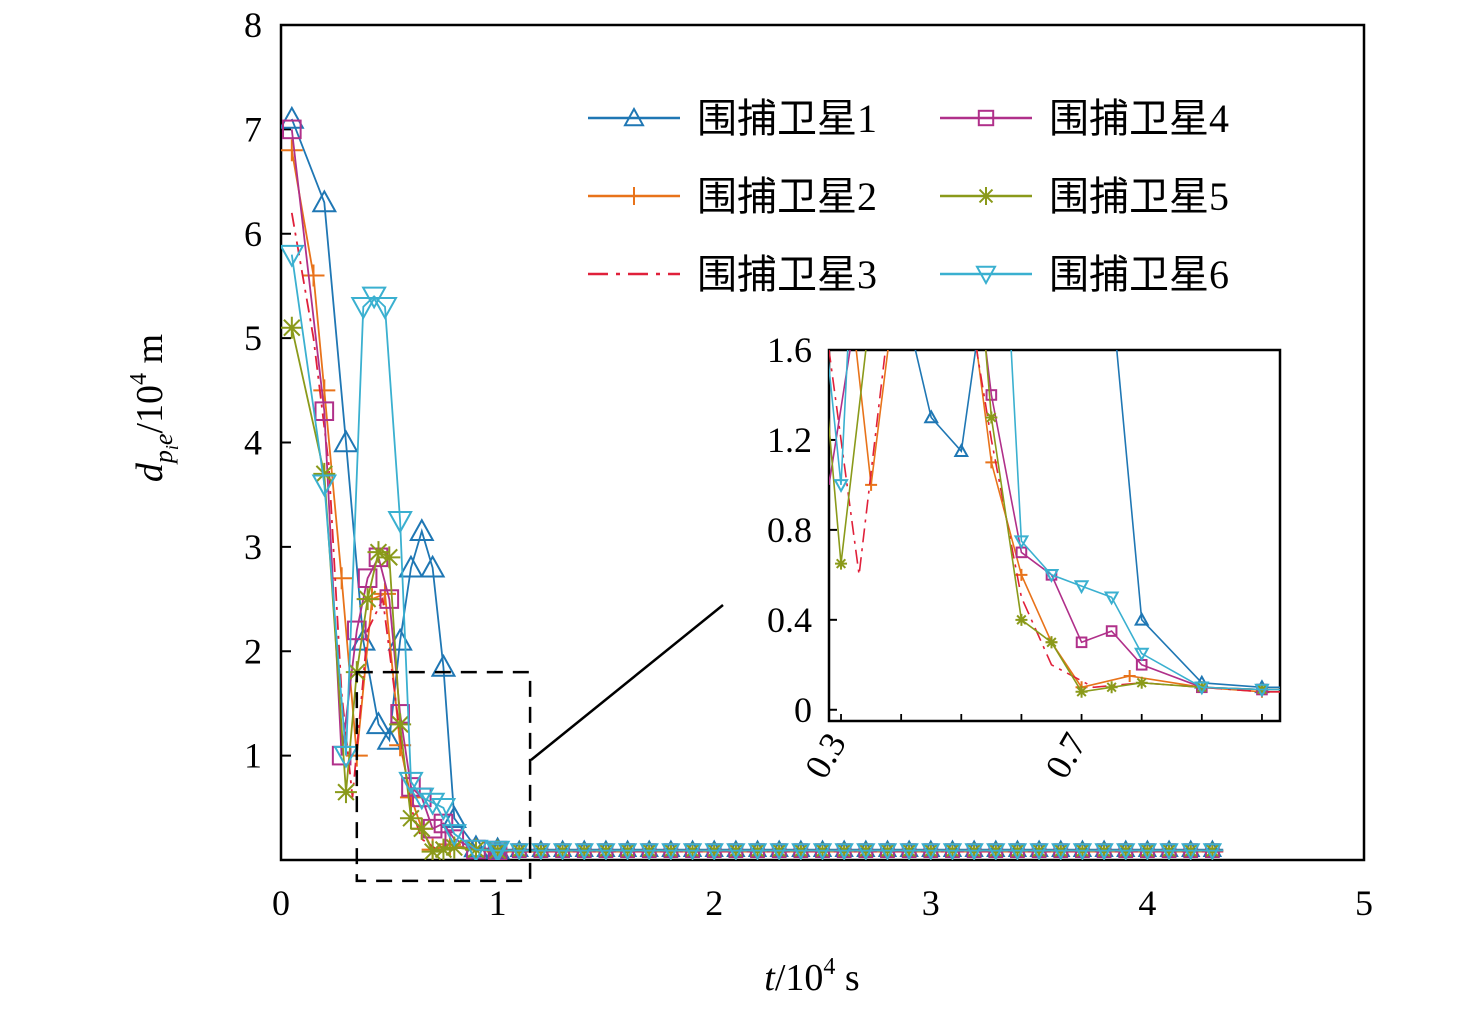 Image resolution: width=1476 pixels, height=1010 pixels. Describe the element at coordinates (253, 338) in the screenshot. I see `y-tick-label: 5` at that location.